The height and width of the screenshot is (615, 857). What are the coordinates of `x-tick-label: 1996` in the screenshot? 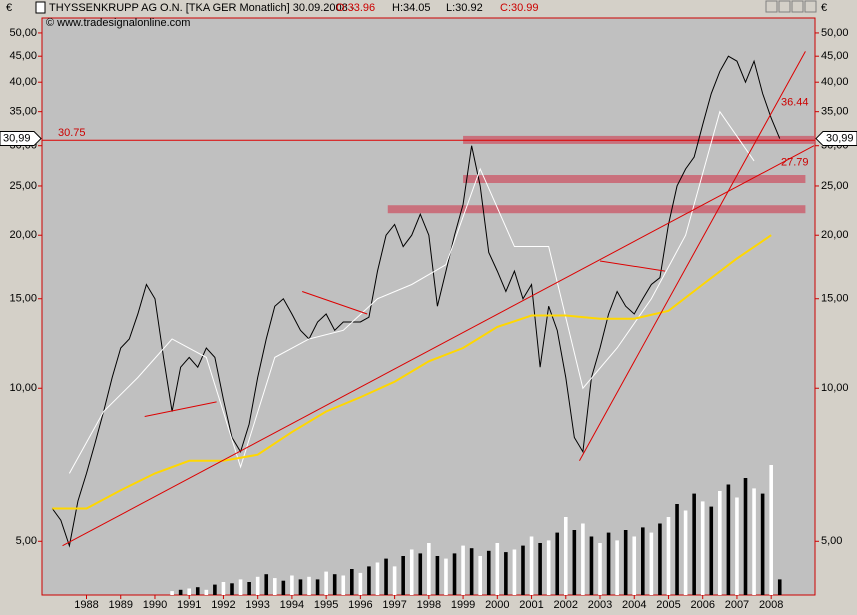 It's located at (360, 605).